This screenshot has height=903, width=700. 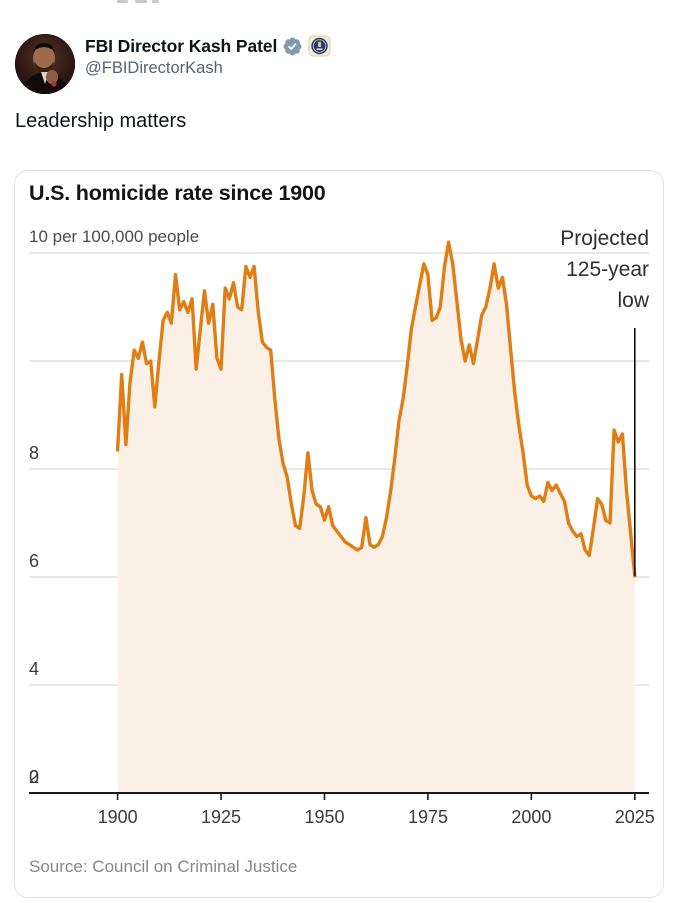 I want to click on avatar, so click(x=45, y=64).